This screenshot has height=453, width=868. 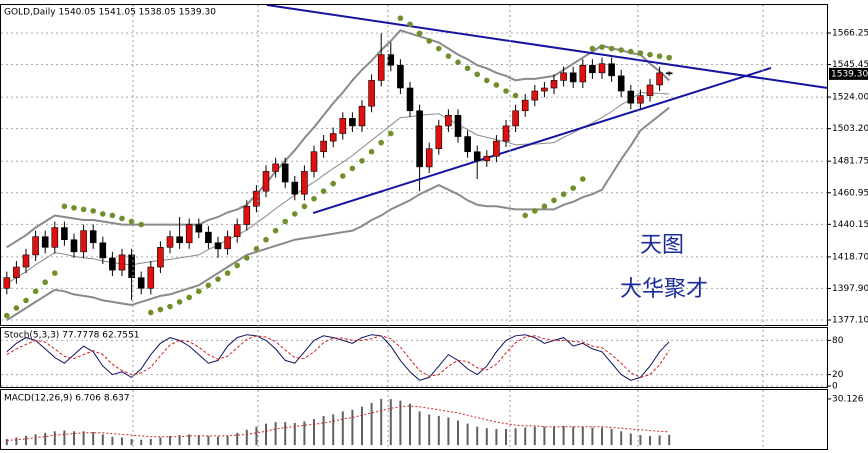 I want to click on y-tick-label: 30.126, so click(x=848, y=399).